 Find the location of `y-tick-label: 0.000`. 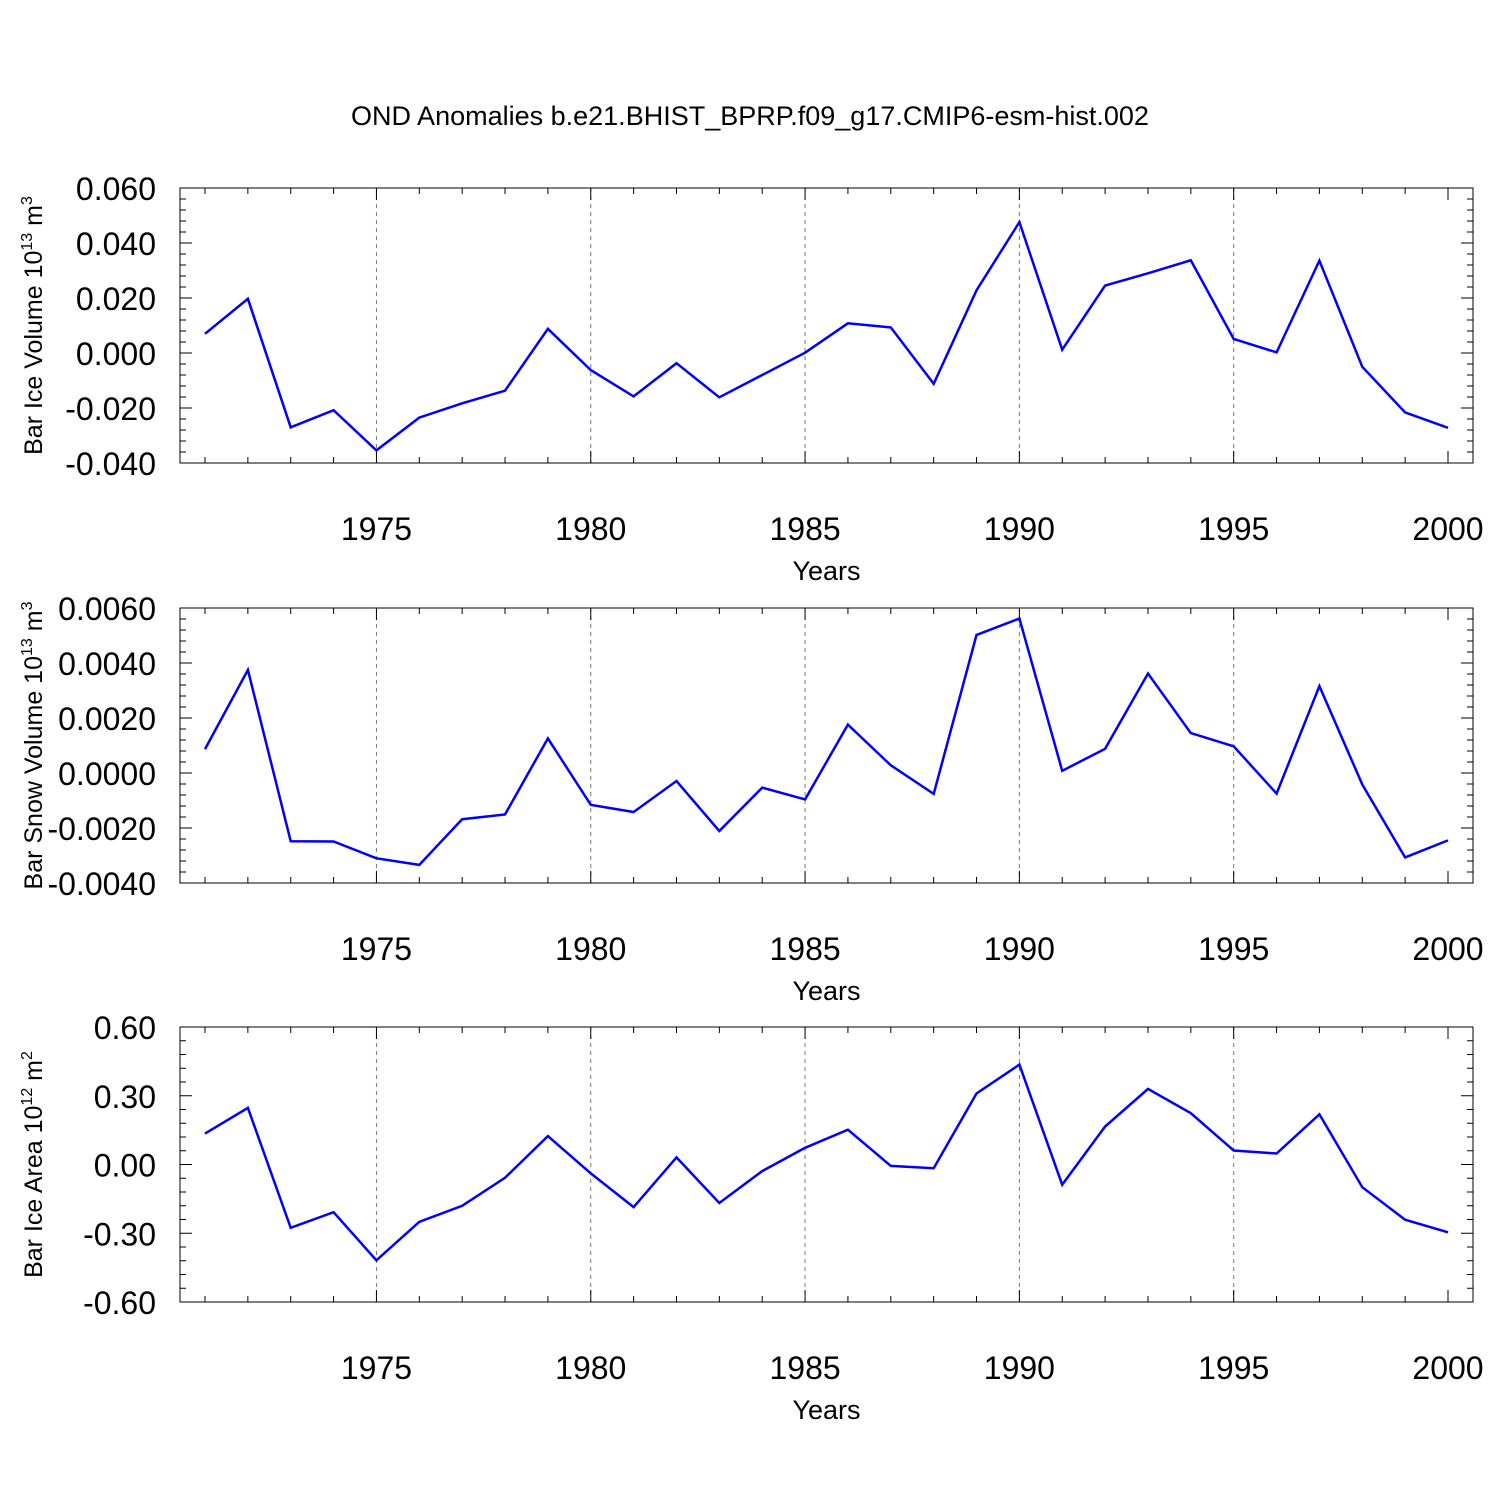

y-tick-label: 0.000 is located at coordinates (116, 354).